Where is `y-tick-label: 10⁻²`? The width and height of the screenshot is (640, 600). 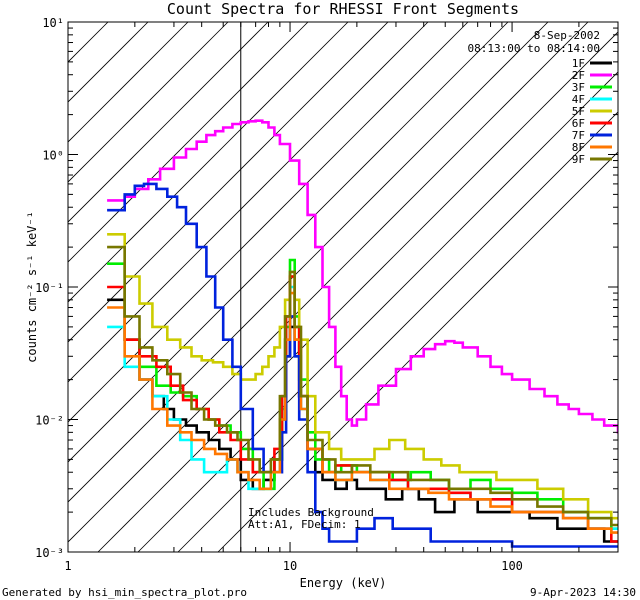
y-tick-label: 10⁻² is located at coordinates (49, 421).